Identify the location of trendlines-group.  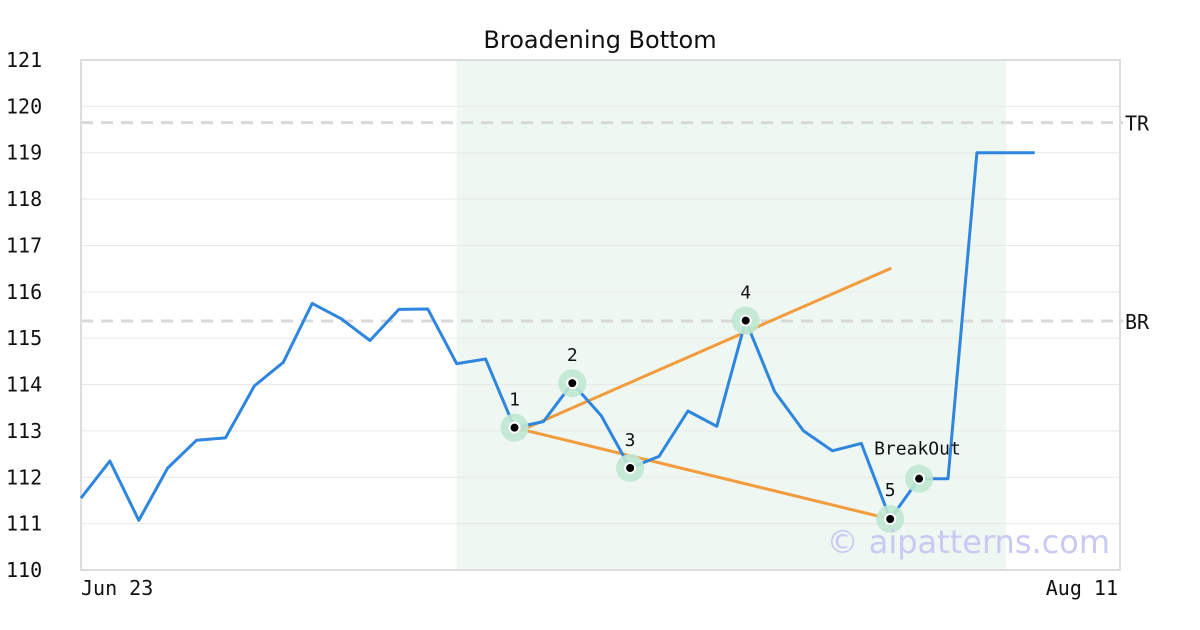
(702, 394).